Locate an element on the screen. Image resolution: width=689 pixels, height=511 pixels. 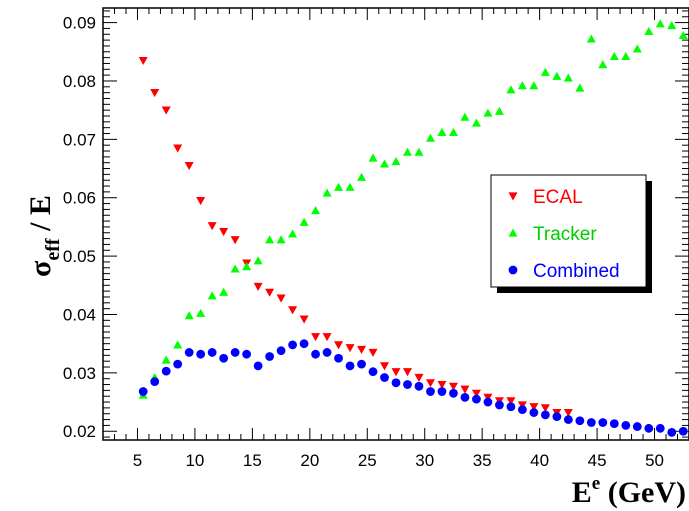
x-axis-title-rest: (GeV) is located at coordinates (643, 492).